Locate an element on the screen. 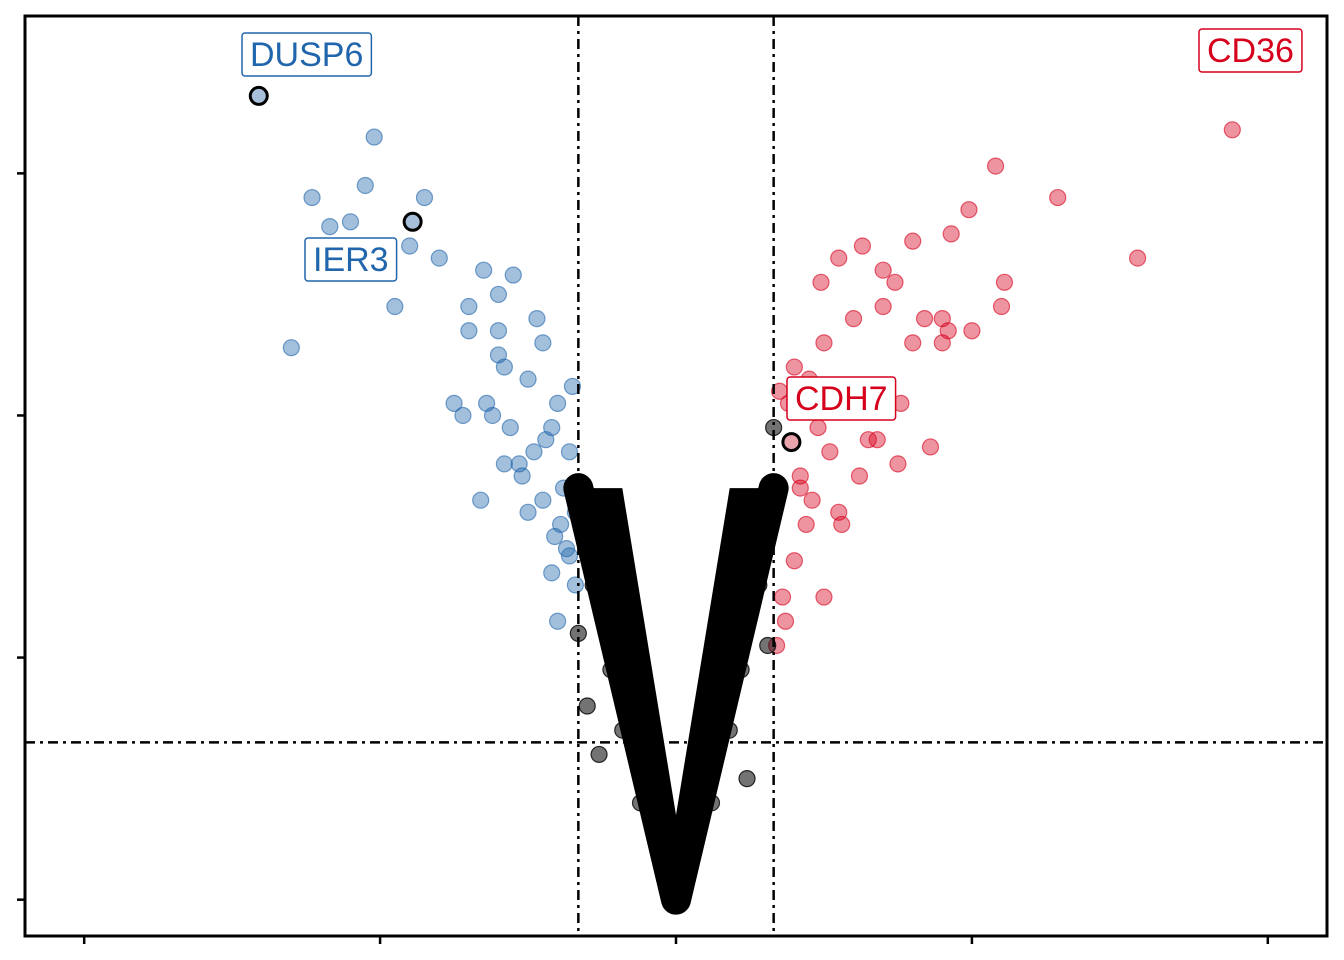 The image size is (1344, 960). ns-density-fill is located at coordinates (676, 694).